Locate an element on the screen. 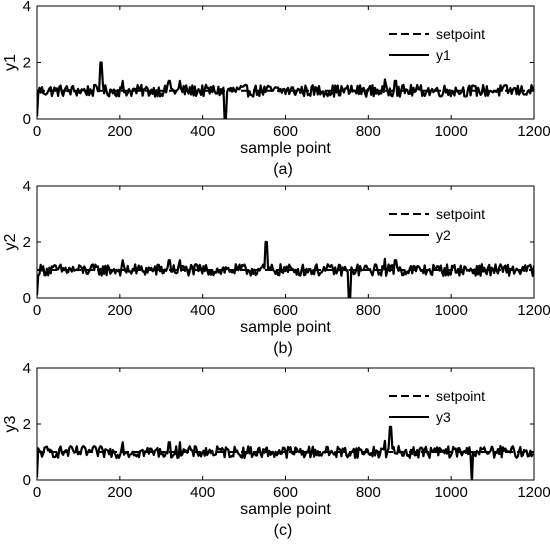  legend: setpoint y2 is located at coordinates (437, 224).